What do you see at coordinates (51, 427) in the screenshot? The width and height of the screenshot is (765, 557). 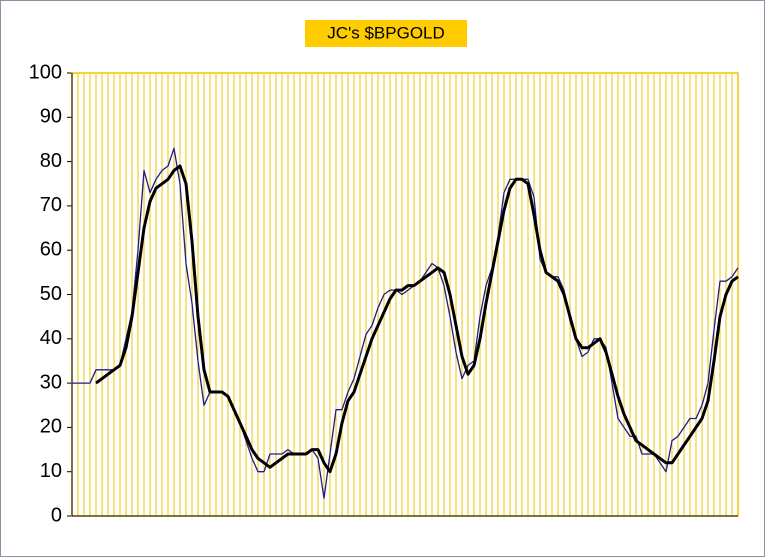 I see `y-tick-label: 20` at bounding box center [51, 427].